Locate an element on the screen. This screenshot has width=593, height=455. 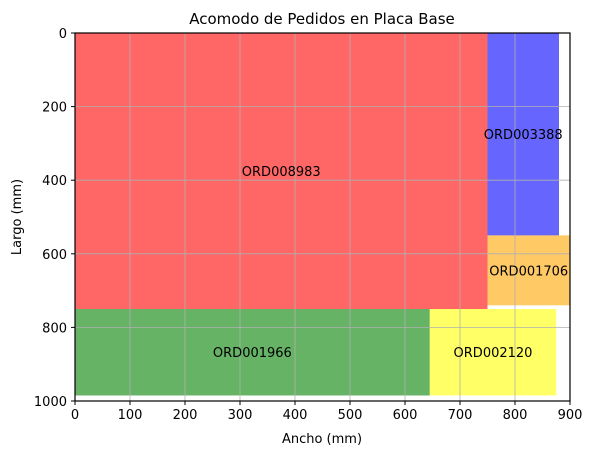
x-tick-label: 500 is located at coordinates (350, 415).